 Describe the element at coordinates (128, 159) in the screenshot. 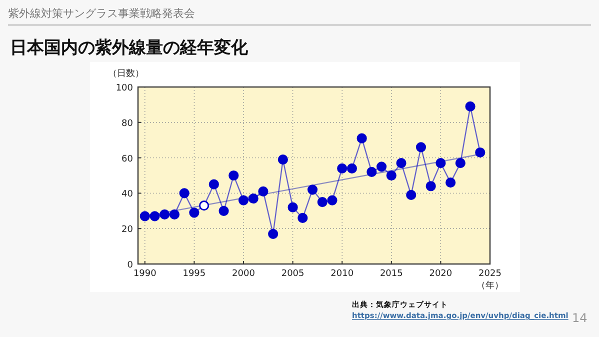

I see `y-tick-label: 60` at that location.